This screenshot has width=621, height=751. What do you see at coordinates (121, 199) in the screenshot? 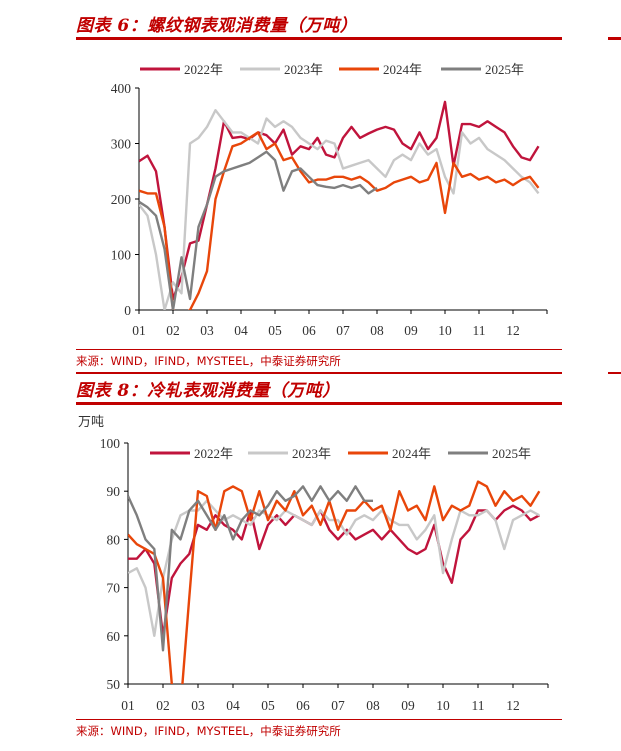
I see `y-tick-label: 200` at bounding box center [121, 199].